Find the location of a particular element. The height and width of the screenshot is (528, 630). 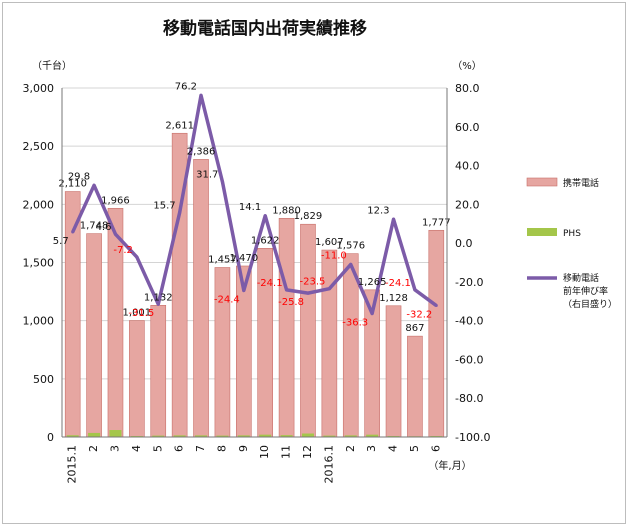

left-tick-label: 2,000 is located at coordinates (39, 204).